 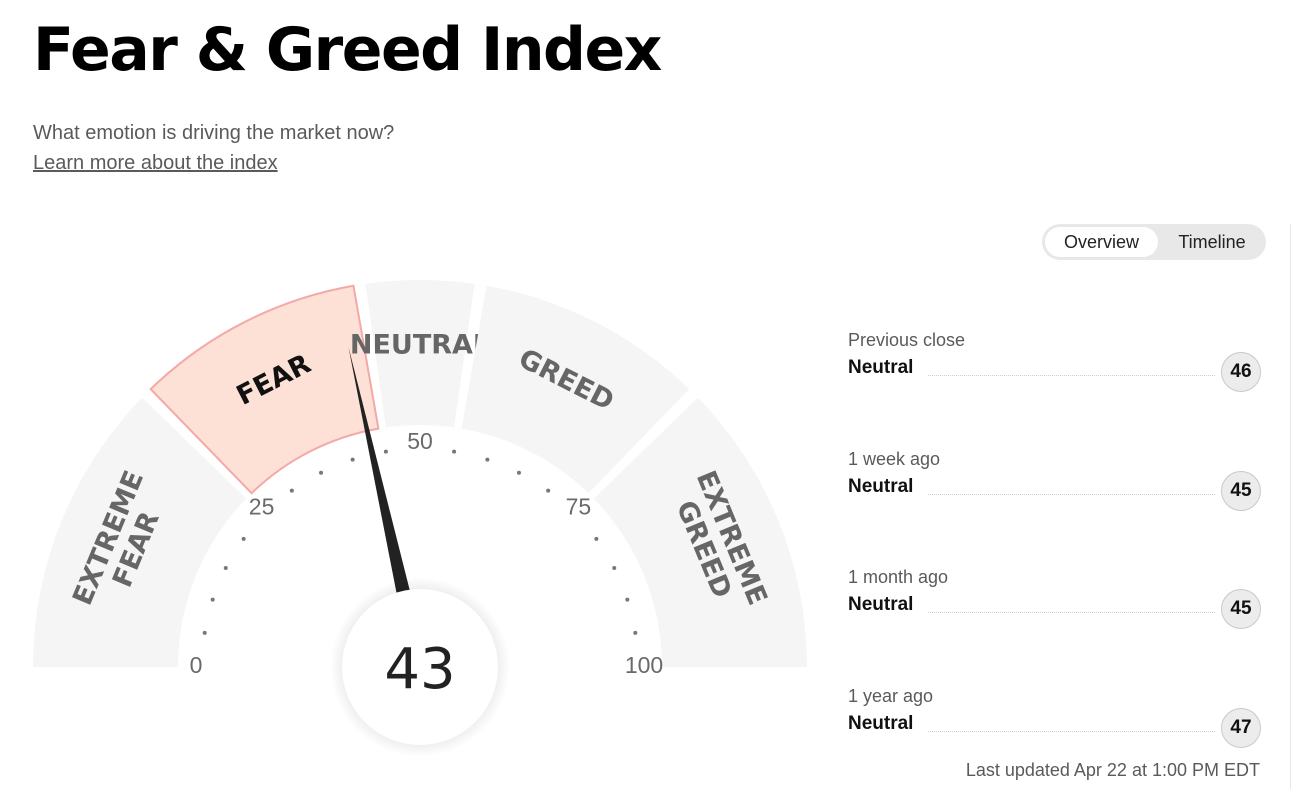 I want to click on history-label: 1 month ago, so click(x=898, y=577).